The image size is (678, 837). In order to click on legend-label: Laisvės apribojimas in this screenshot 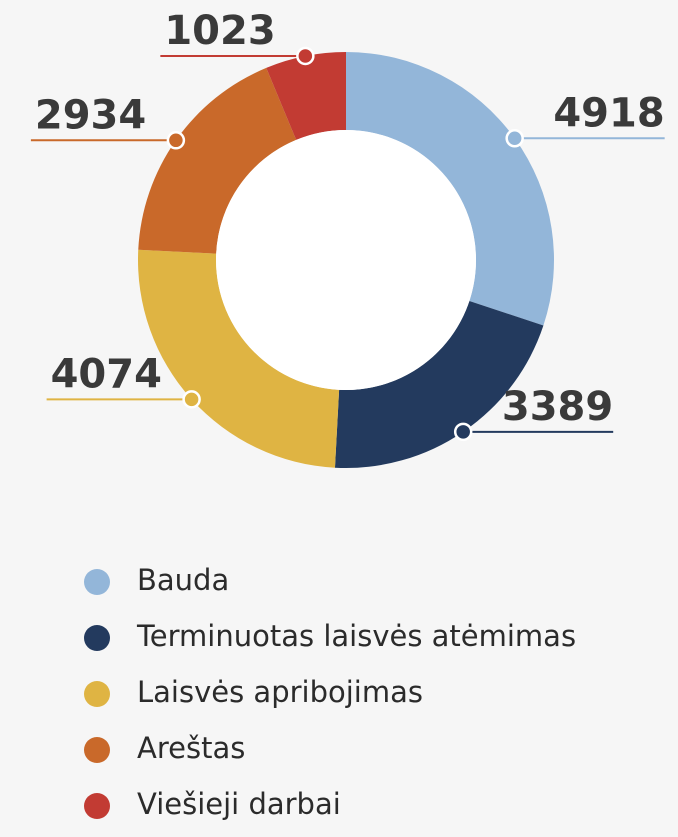, I will do `click(280, 692)`.